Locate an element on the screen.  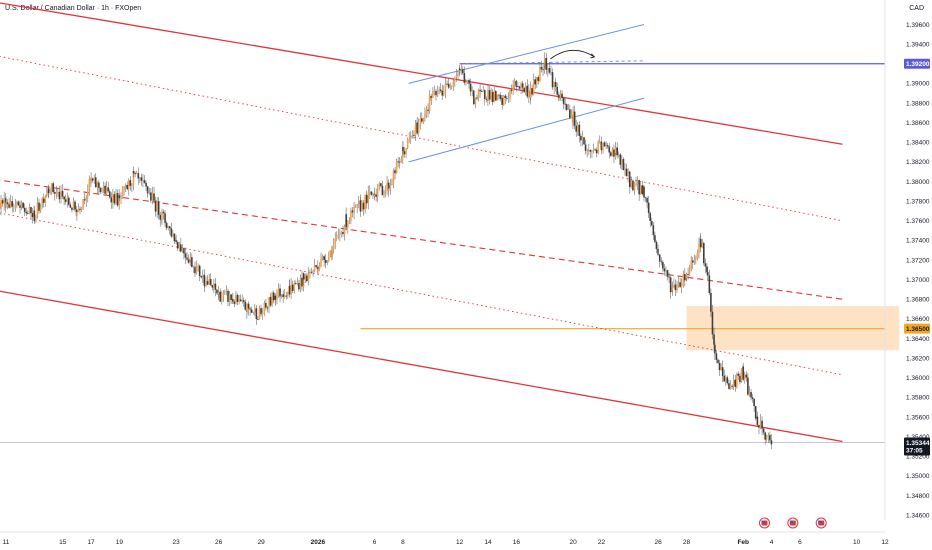
time-tick-label: 29 is located at coordinates (262, 542).